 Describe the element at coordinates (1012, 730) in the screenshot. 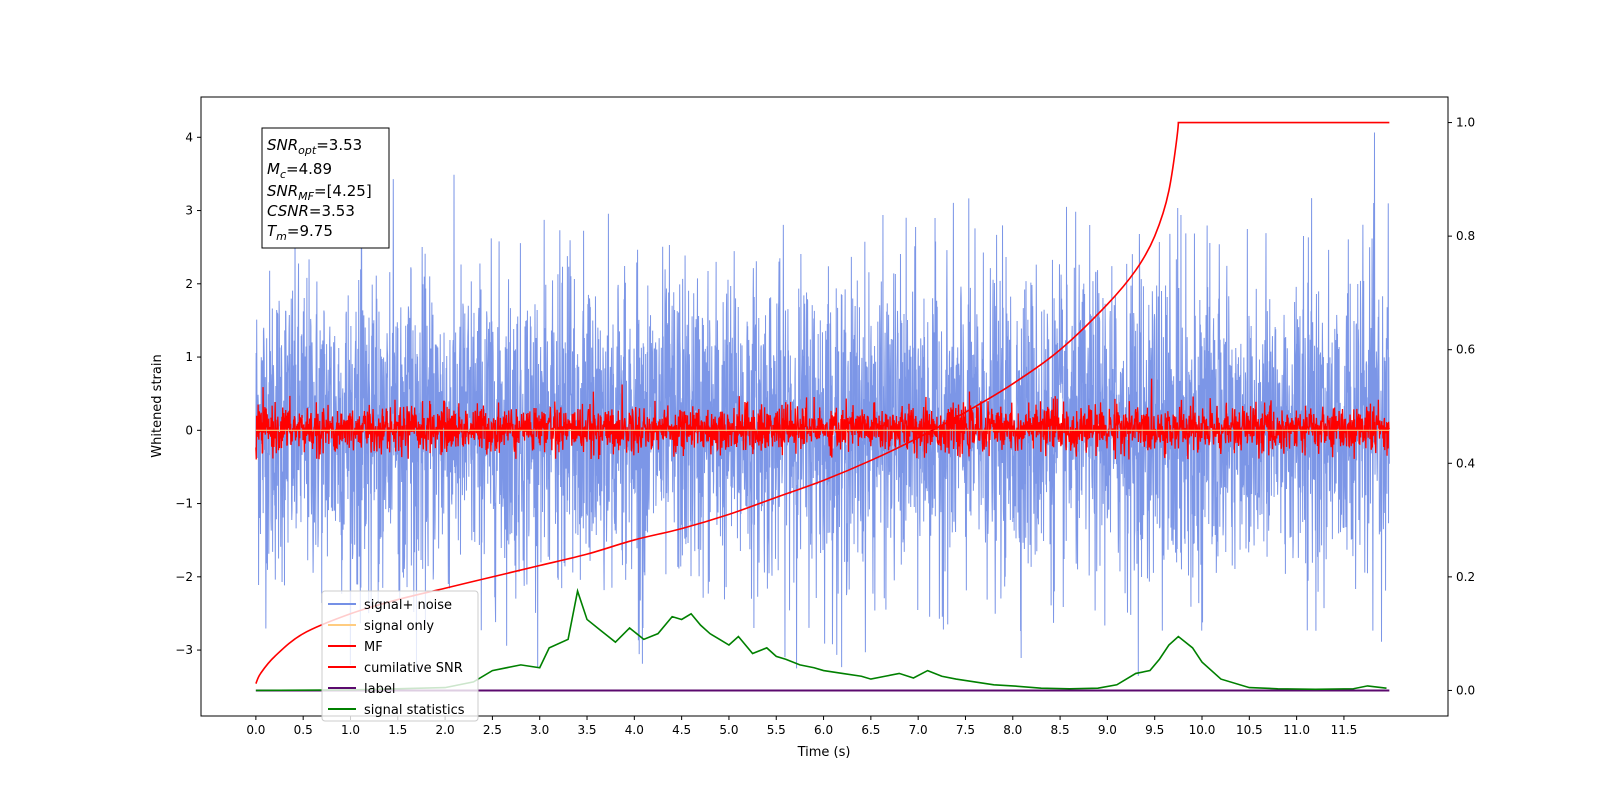

I see `x-tick-label: 8.0` at that location.